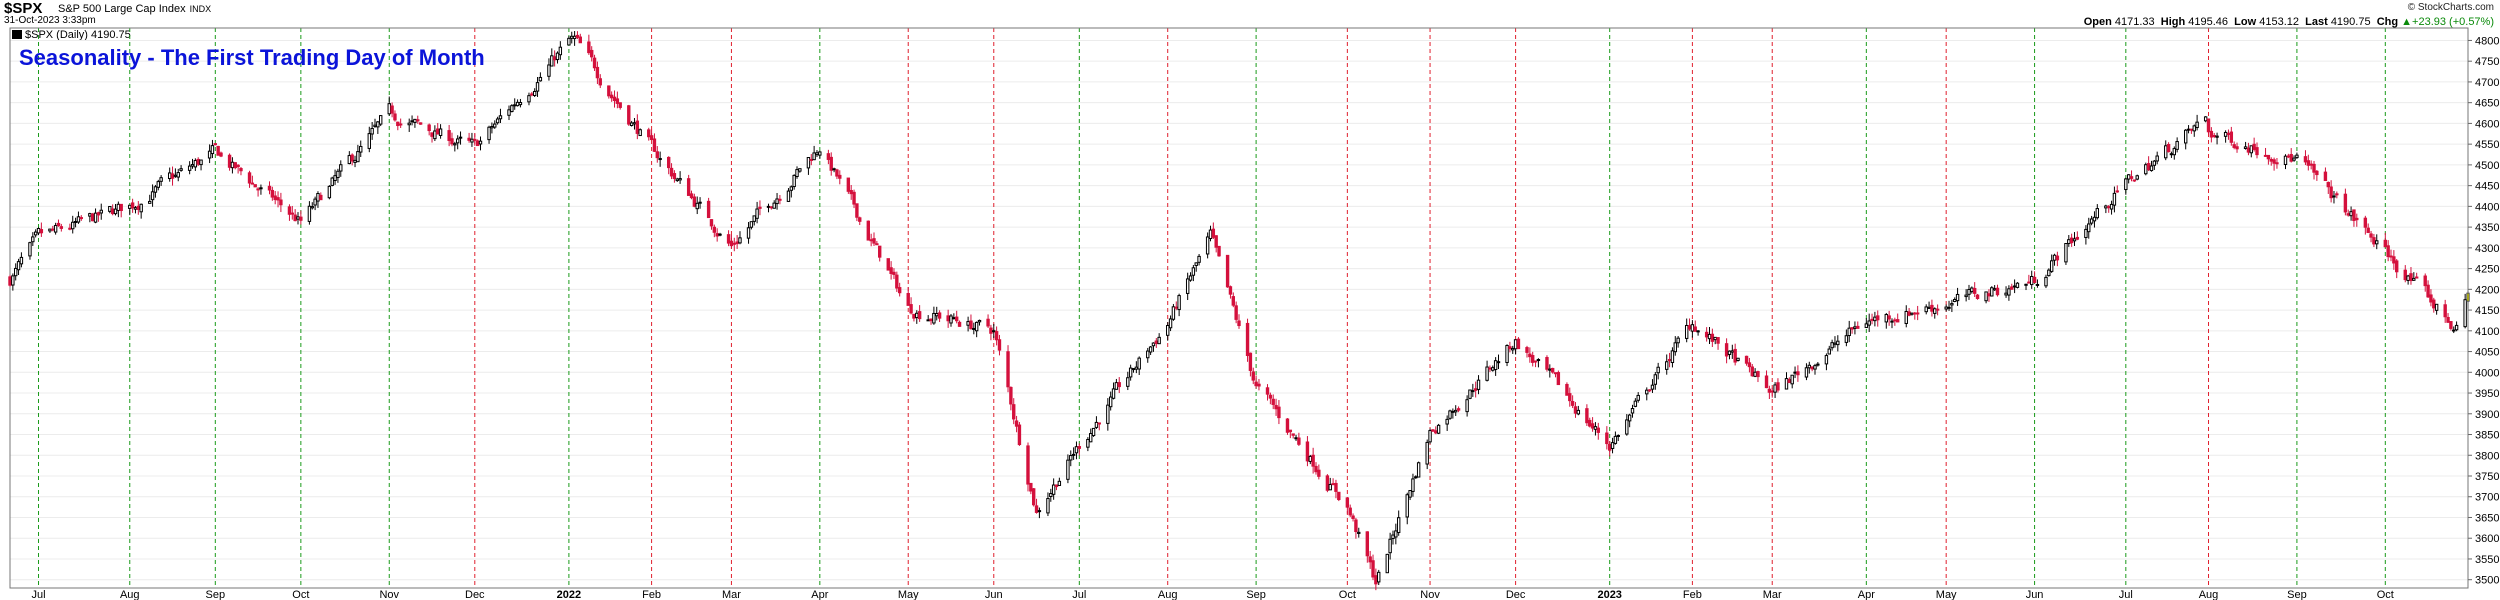  Describe the element at coordinates (1168, 594) in the screenshot. I see `x-tick-label: Aug` at that location.